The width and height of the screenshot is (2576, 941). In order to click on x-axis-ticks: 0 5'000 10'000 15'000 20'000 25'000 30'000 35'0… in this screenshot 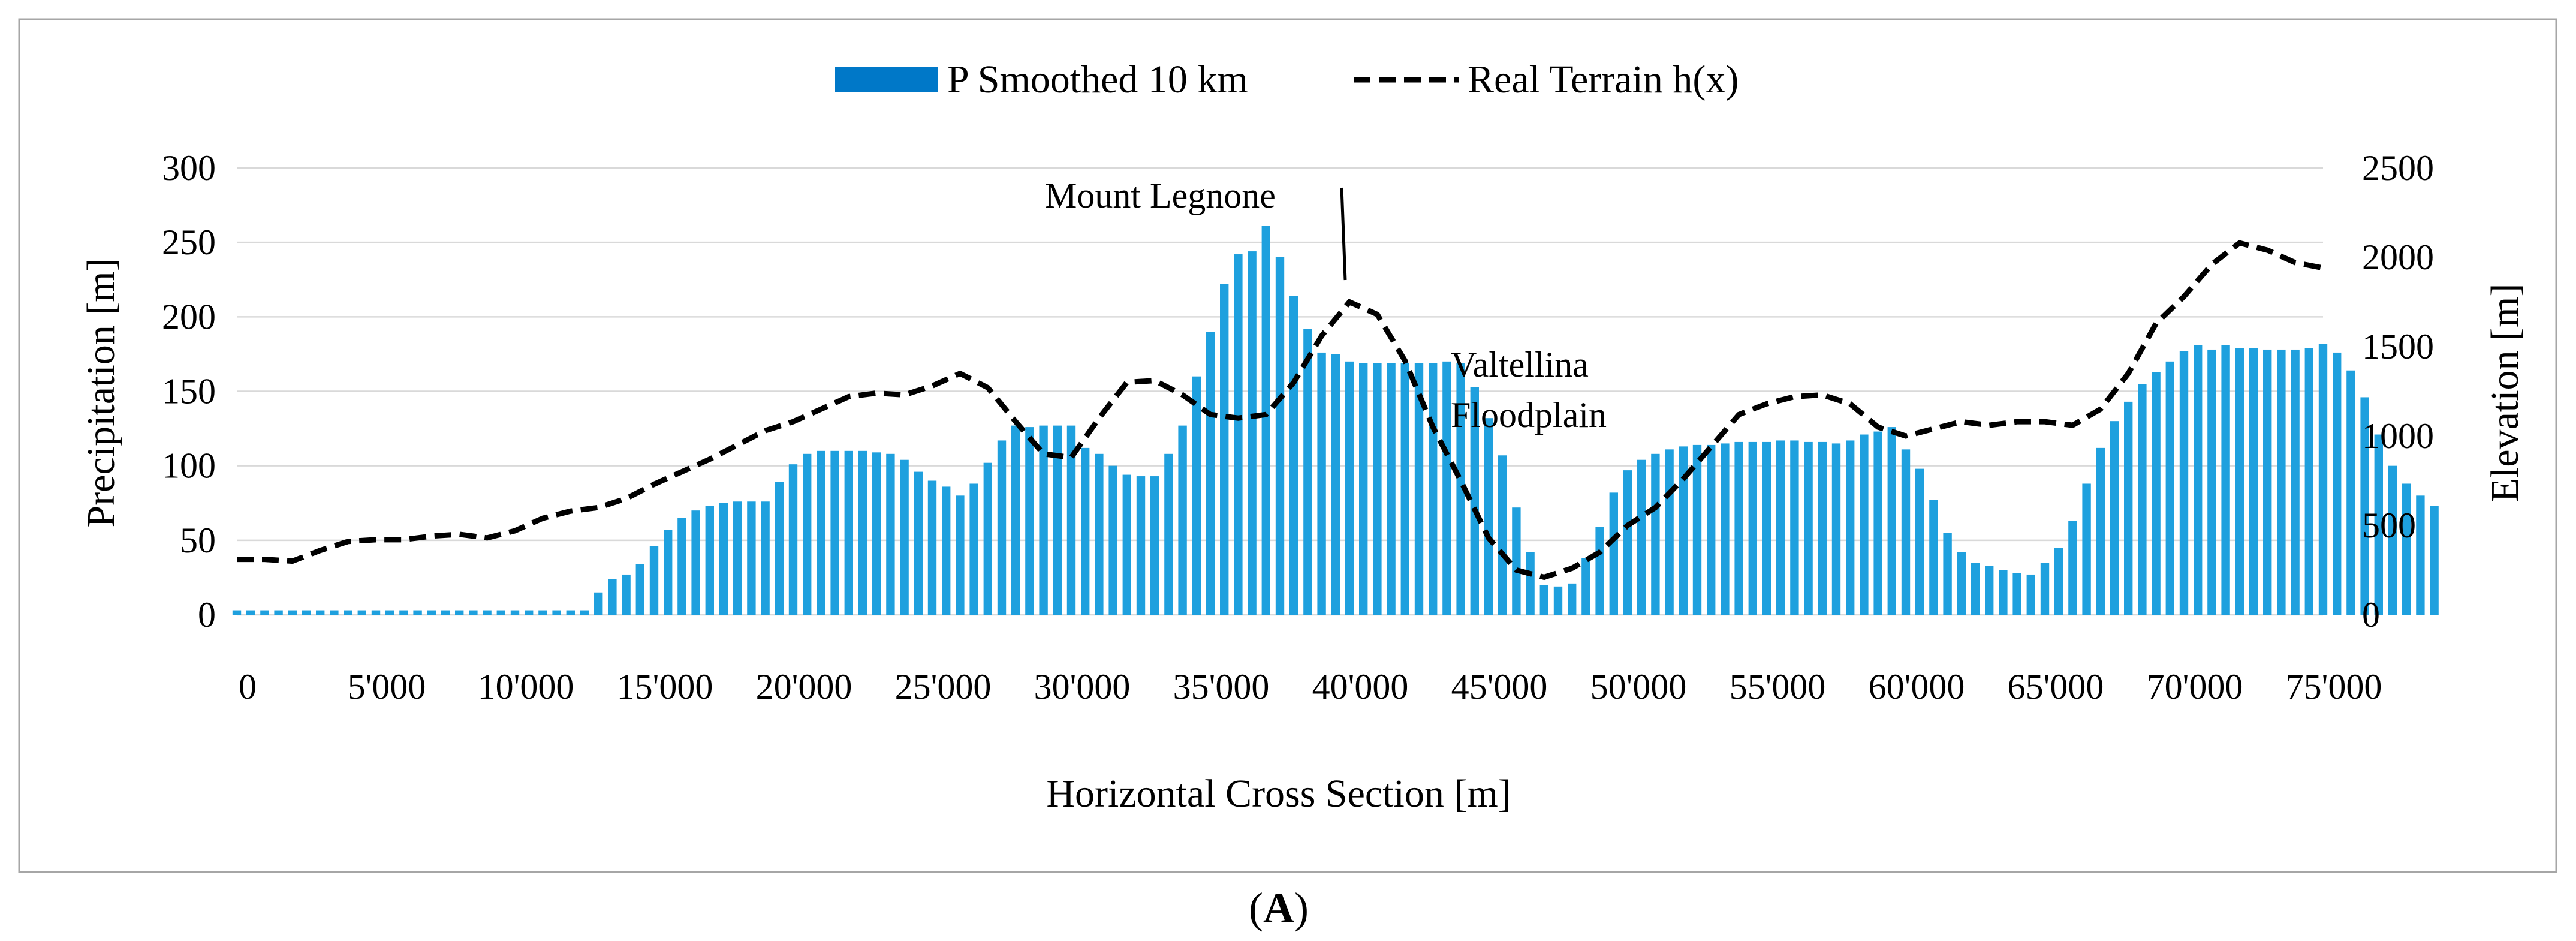, I will do `click(1310, 686)`.